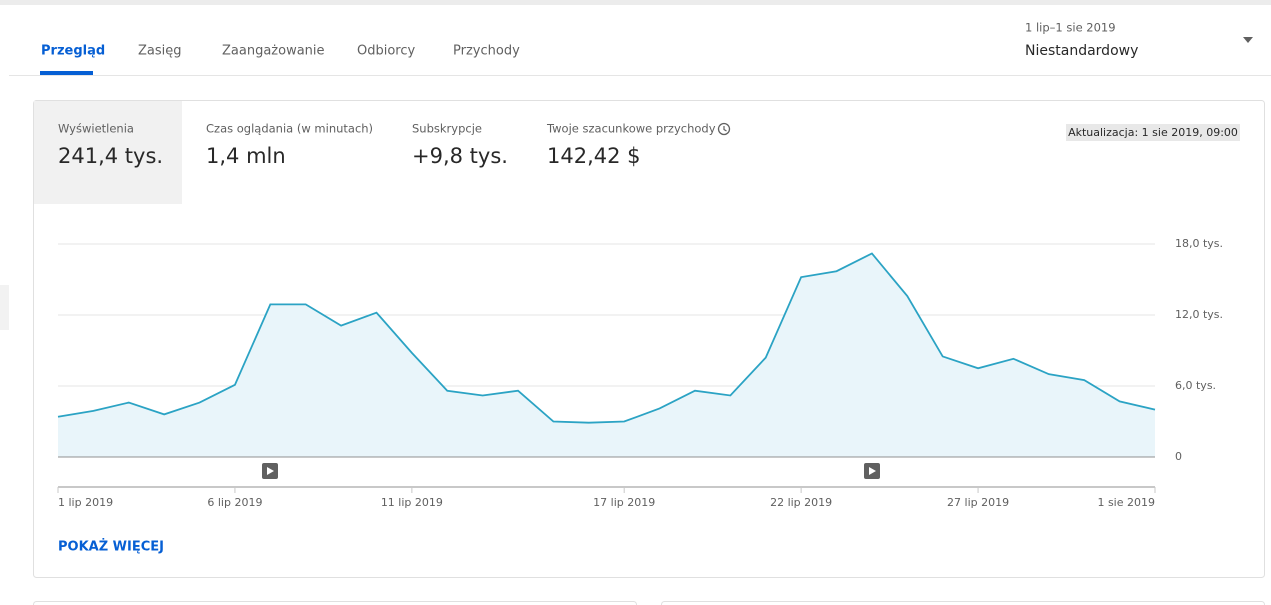 Image resolution: width=1271 pixels, height=605 pixels. I want to click on metric-label: Subskrypcje, so click(447, 129).